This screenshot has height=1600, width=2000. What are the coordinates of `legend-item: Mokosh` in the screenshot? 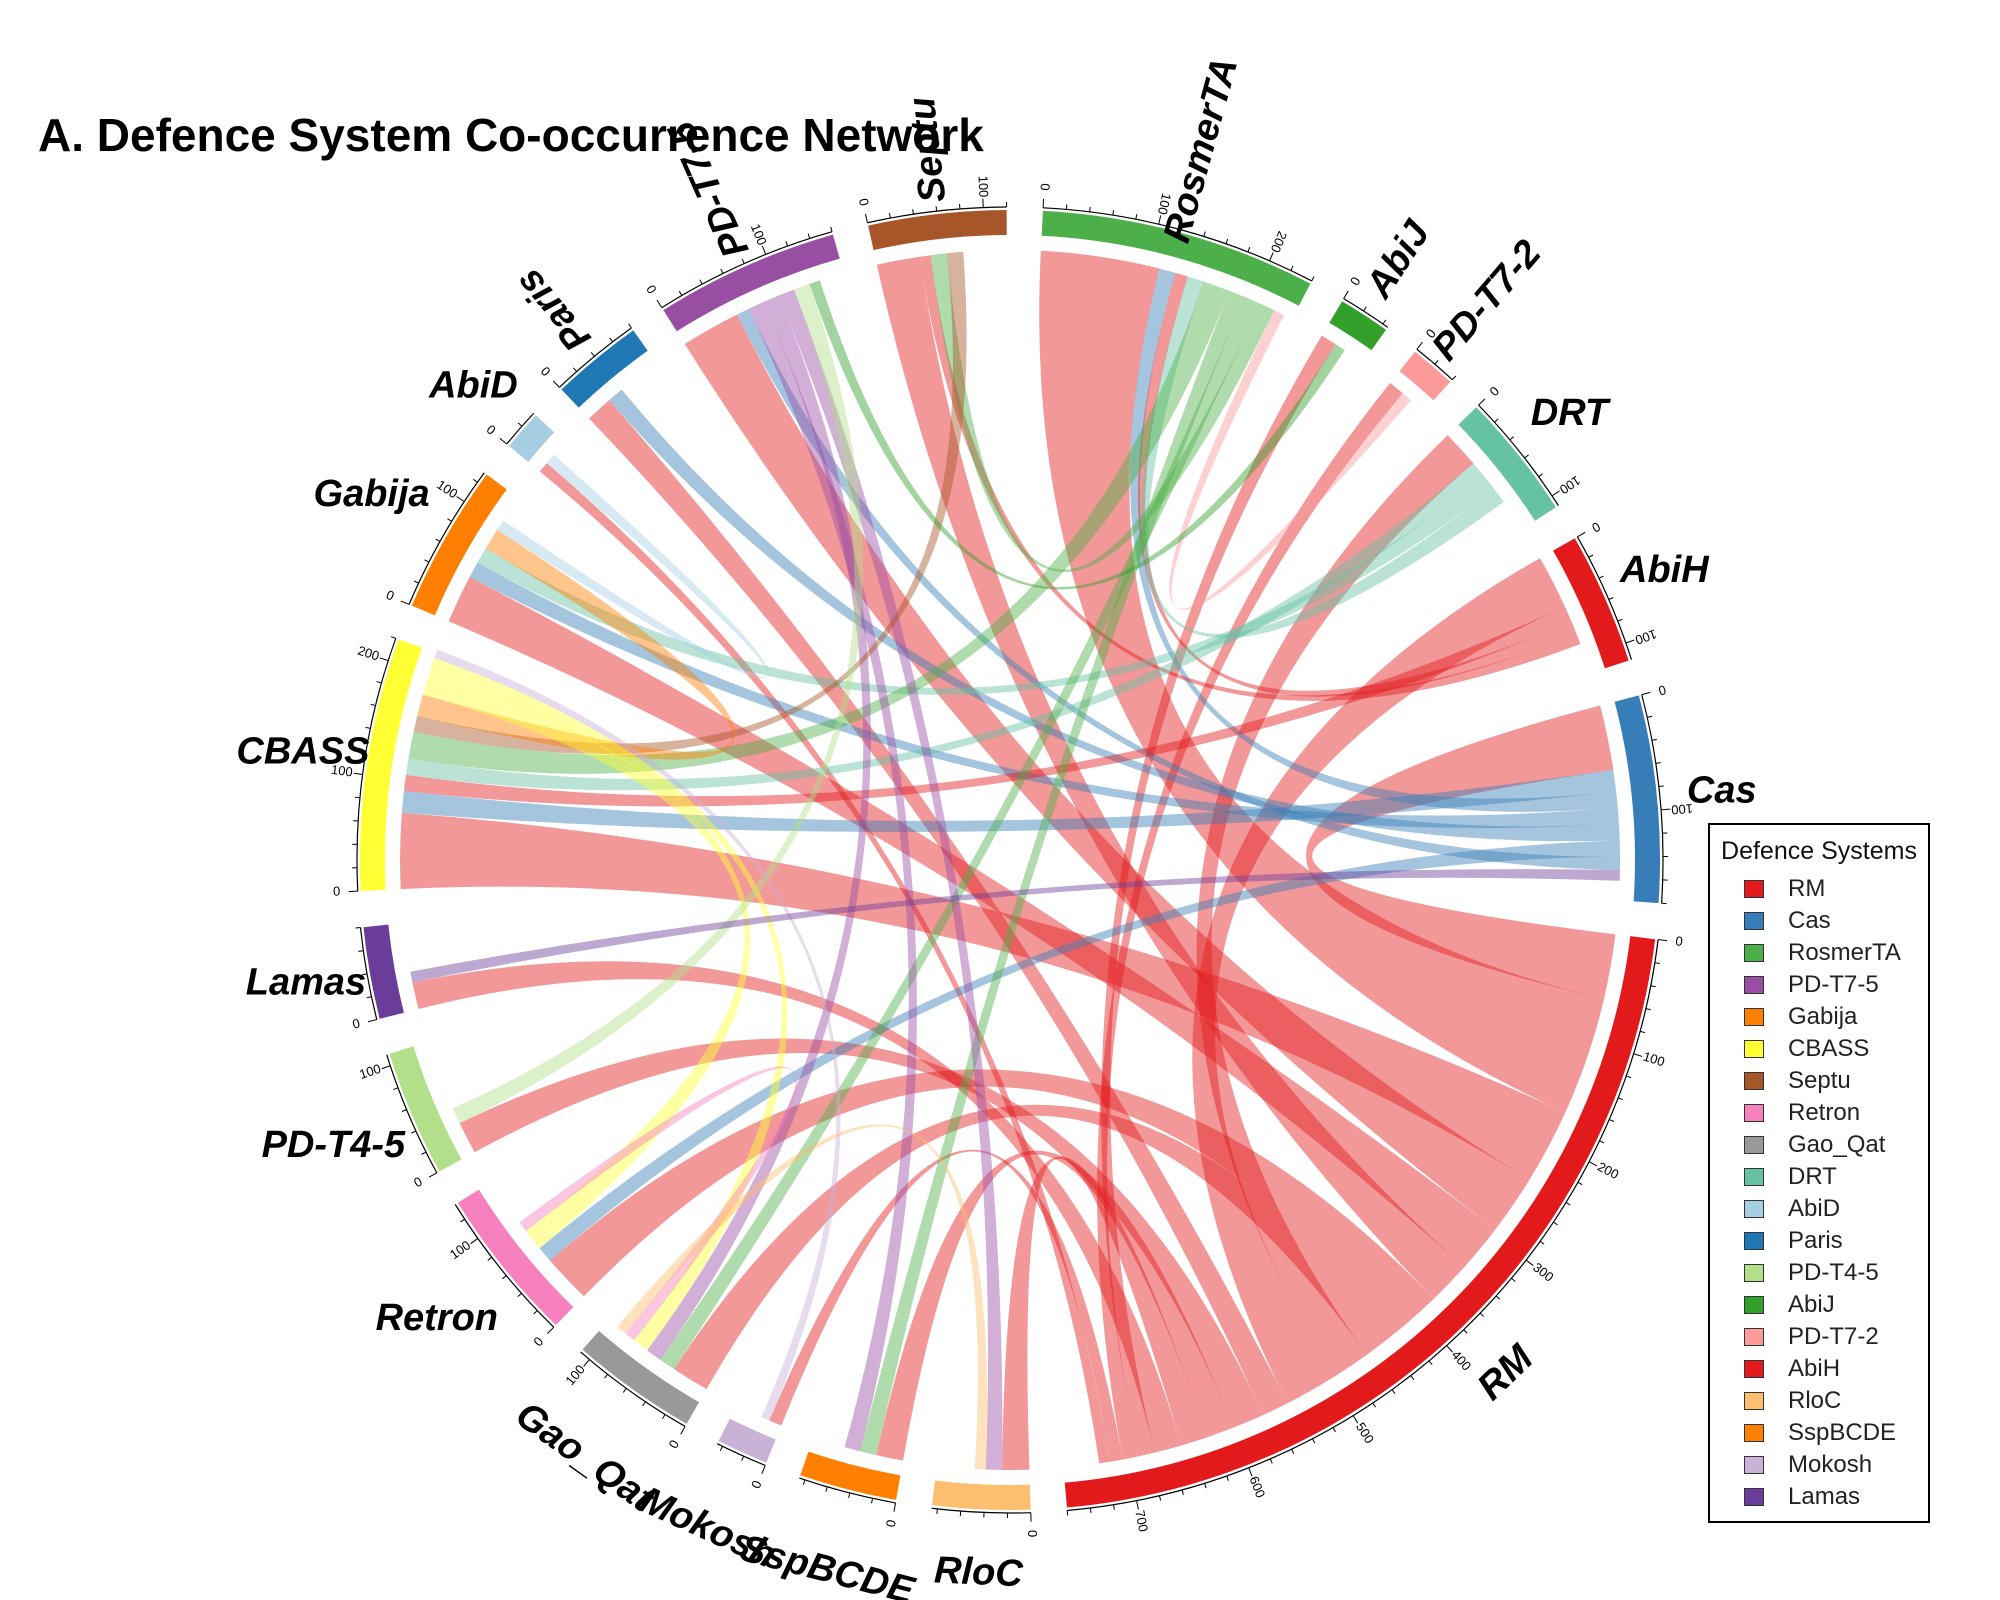 It's located at (1822, 1465).